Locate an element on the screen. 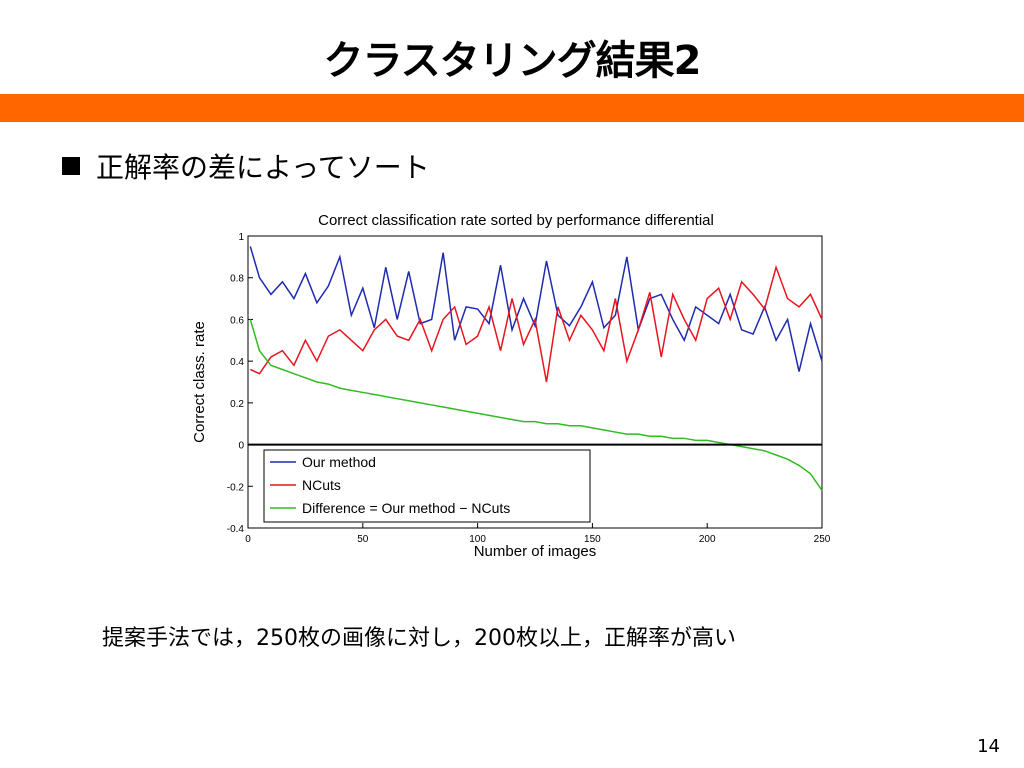  x-tick-label: 150 is located at coordinates (592, 539).